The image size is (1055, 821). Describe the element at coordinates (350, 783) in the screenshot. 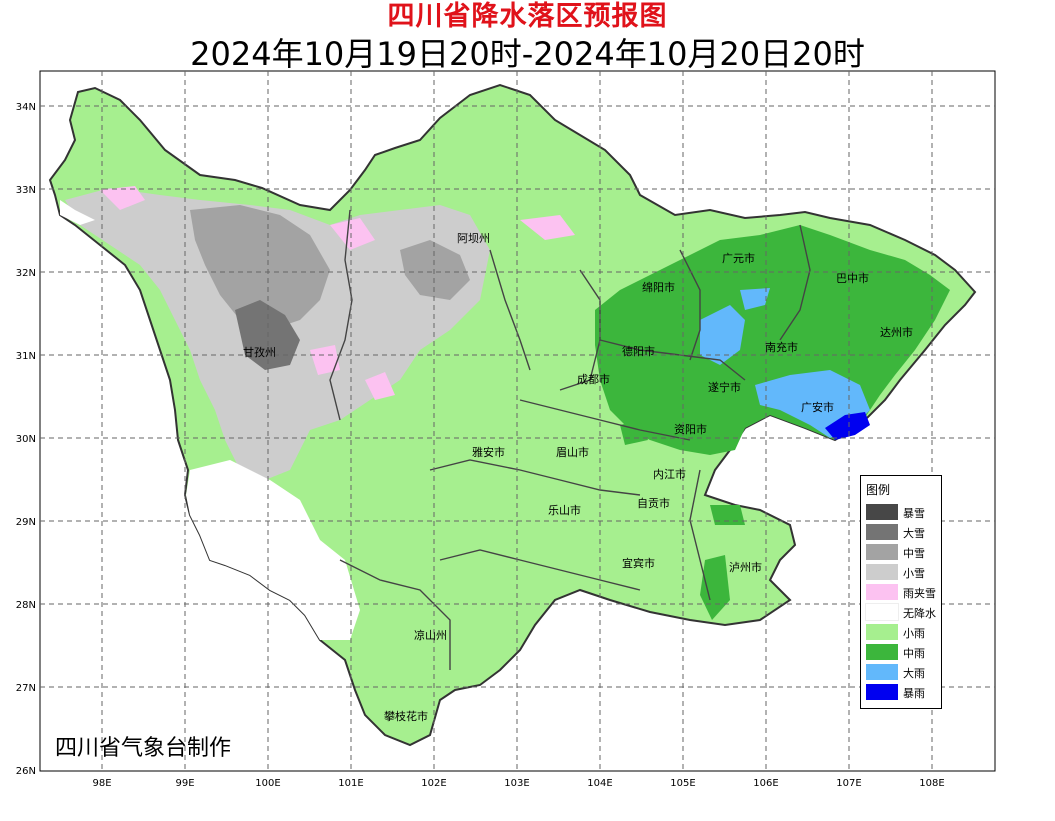

I see `lon-tick-label: 101E` at that location.